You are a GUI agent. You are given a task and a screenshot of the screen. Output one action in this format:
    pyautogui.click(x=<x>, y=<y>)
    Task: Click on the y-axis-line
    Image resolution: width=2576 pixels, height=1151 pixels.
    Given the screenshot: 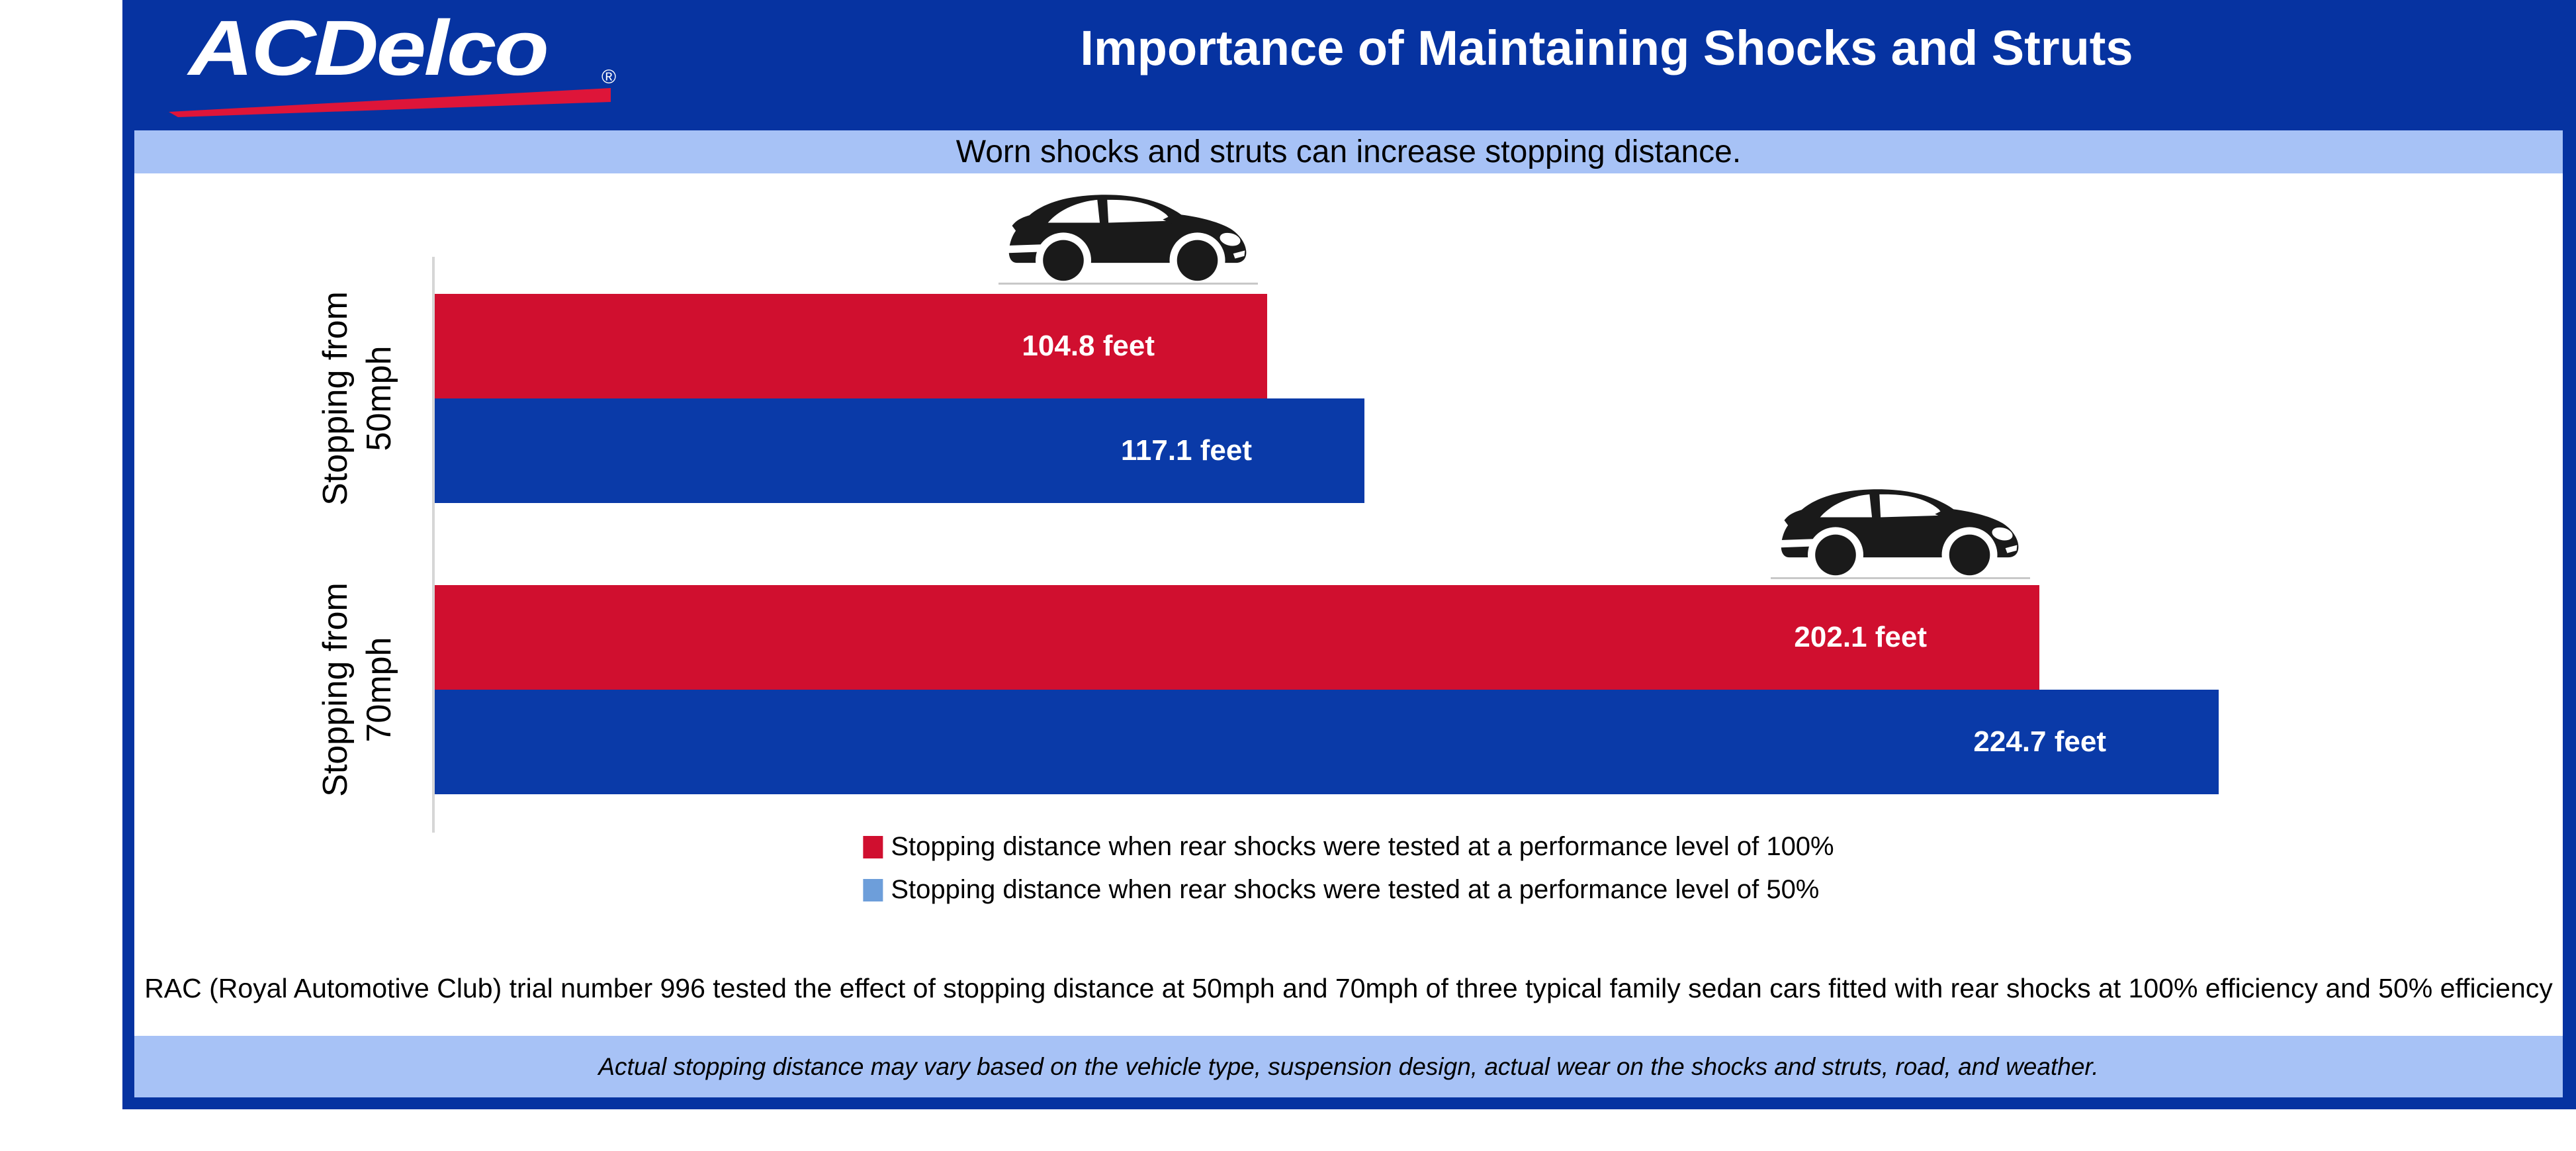 What is the action you would take?
    pyautogui.click(x=433, y=545)
    